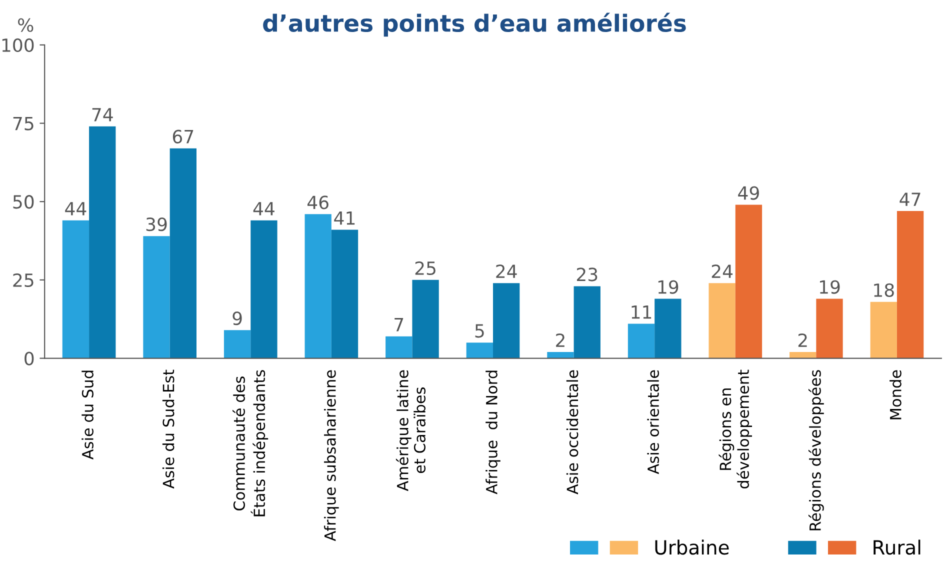 This screenshot has width=949, height=576. What do you see at coordinates (183, 137) in the screenshot?
I see `data-label: 67` at bounding box center [183, 137].